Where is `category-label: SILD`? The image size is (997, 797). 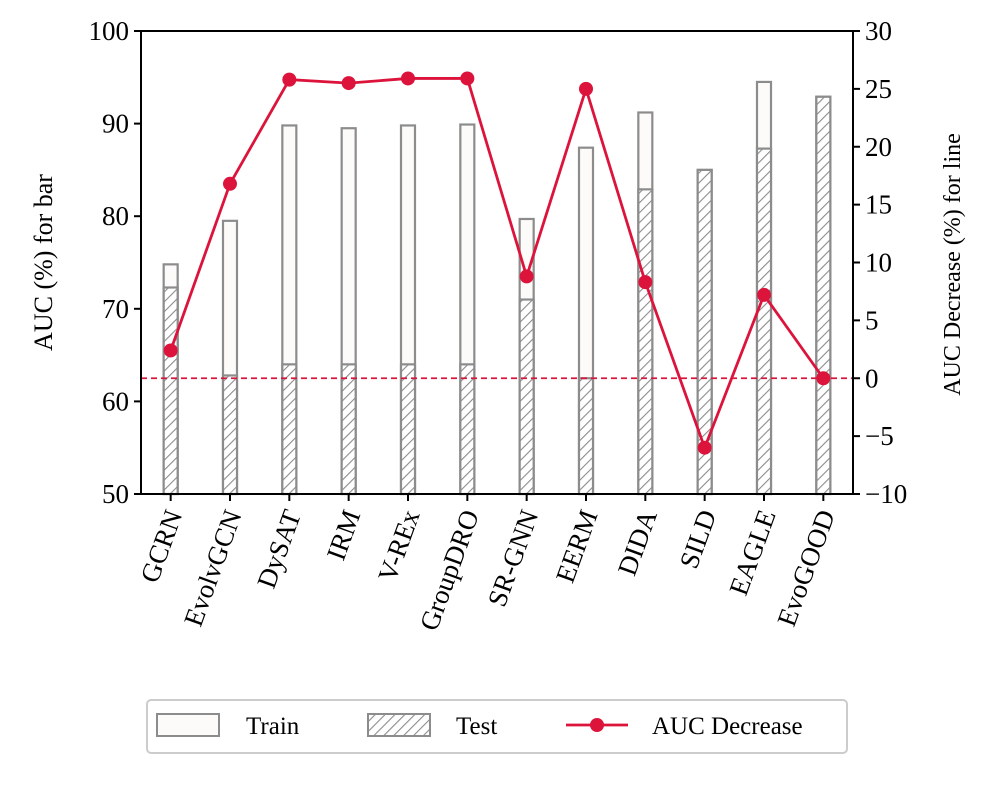 category-label: SILD is located at coordinates (698, 539).